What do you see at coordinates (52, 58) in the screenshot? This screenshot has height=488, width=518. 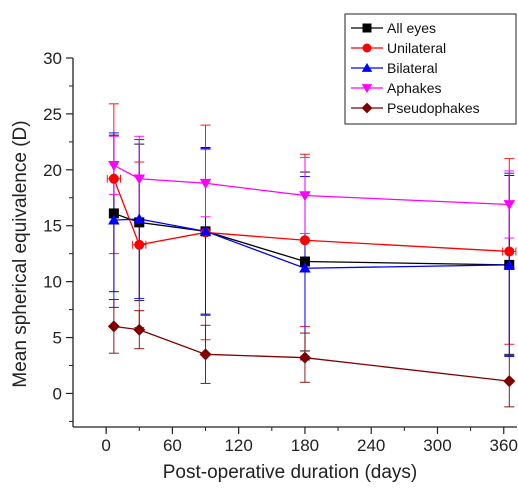 I see `y-tick-label: 30` at bounding box center [52, 58].